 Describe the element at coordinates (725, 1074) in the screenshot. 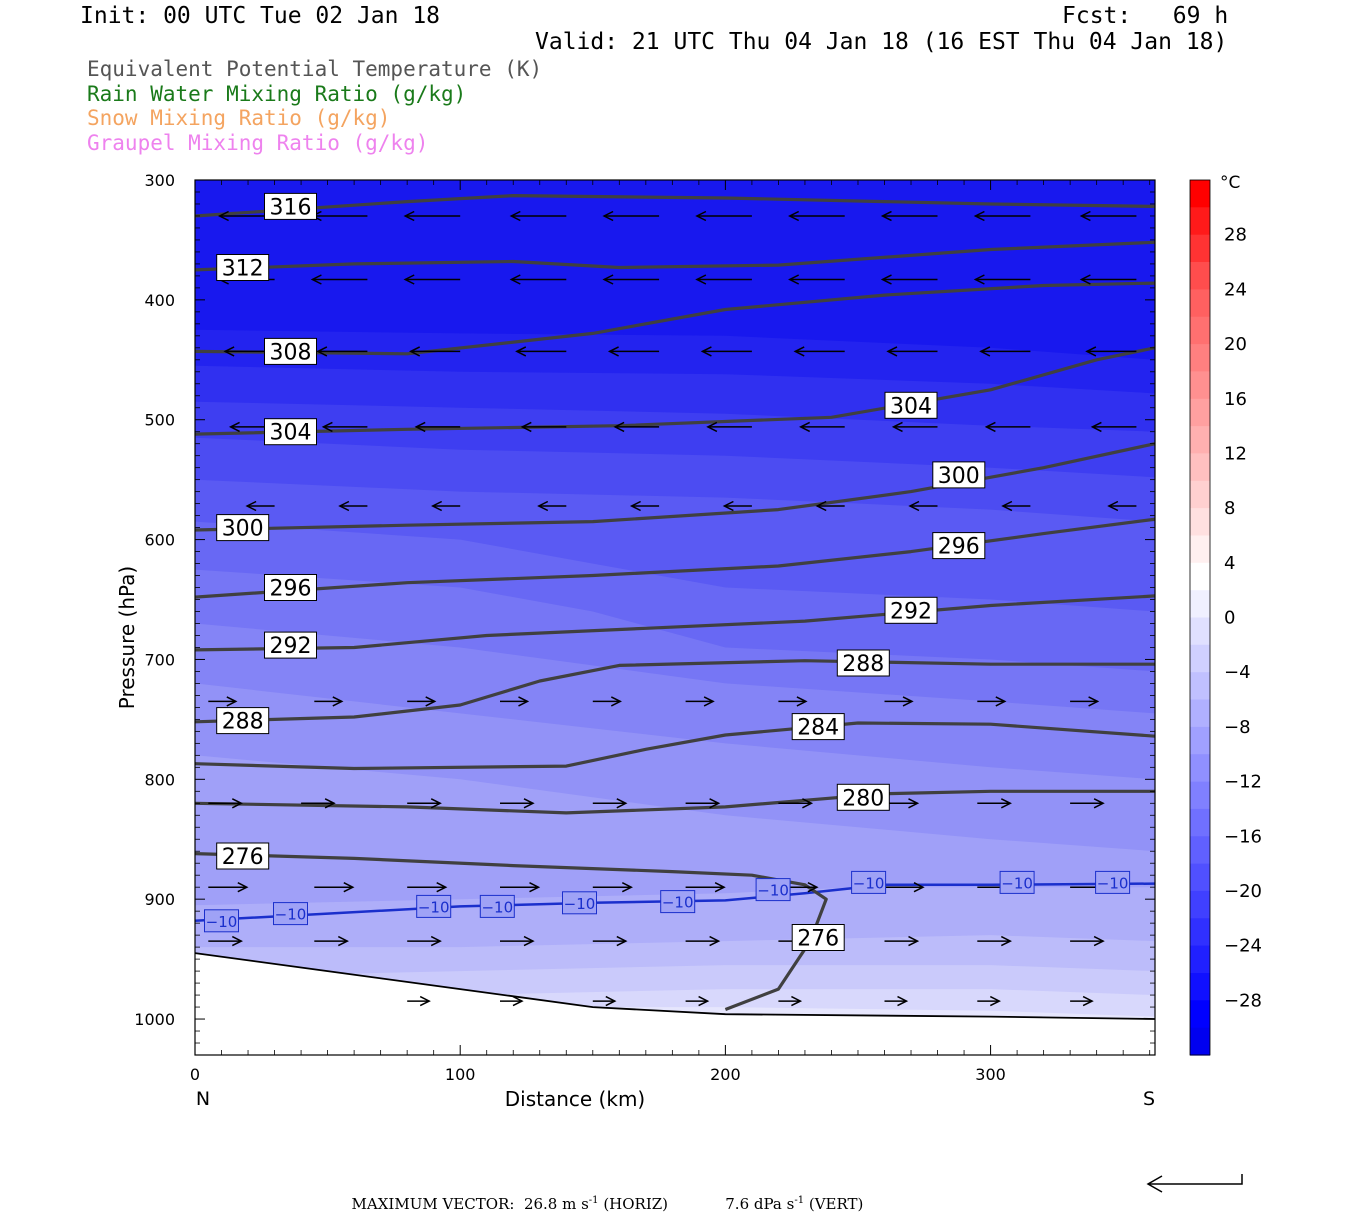

I see `x-tick-label: 200` at that location.